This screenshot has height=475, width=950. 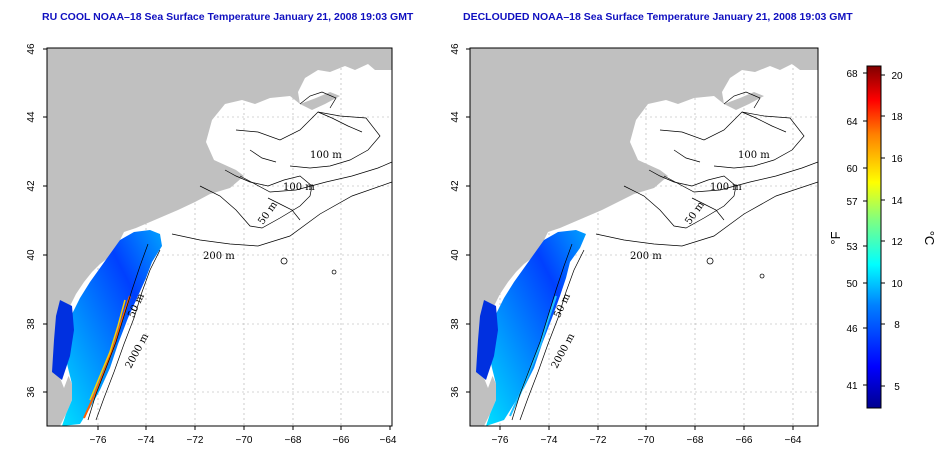 What do you see at coordinates (897, 117) in the screenshot?
I see `colorbar-c-label: 18` at bounding box center [897, 117].